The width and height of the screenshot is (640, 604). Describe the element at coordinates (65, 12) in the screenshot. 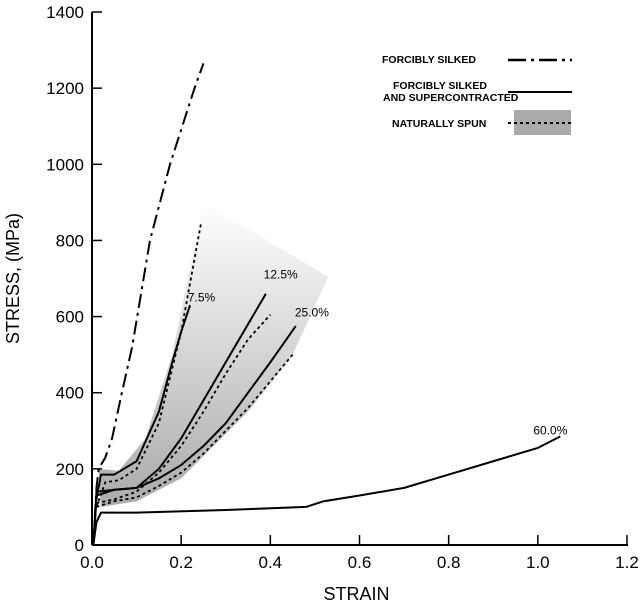

I see `y-tick-label: 1400` at that location.